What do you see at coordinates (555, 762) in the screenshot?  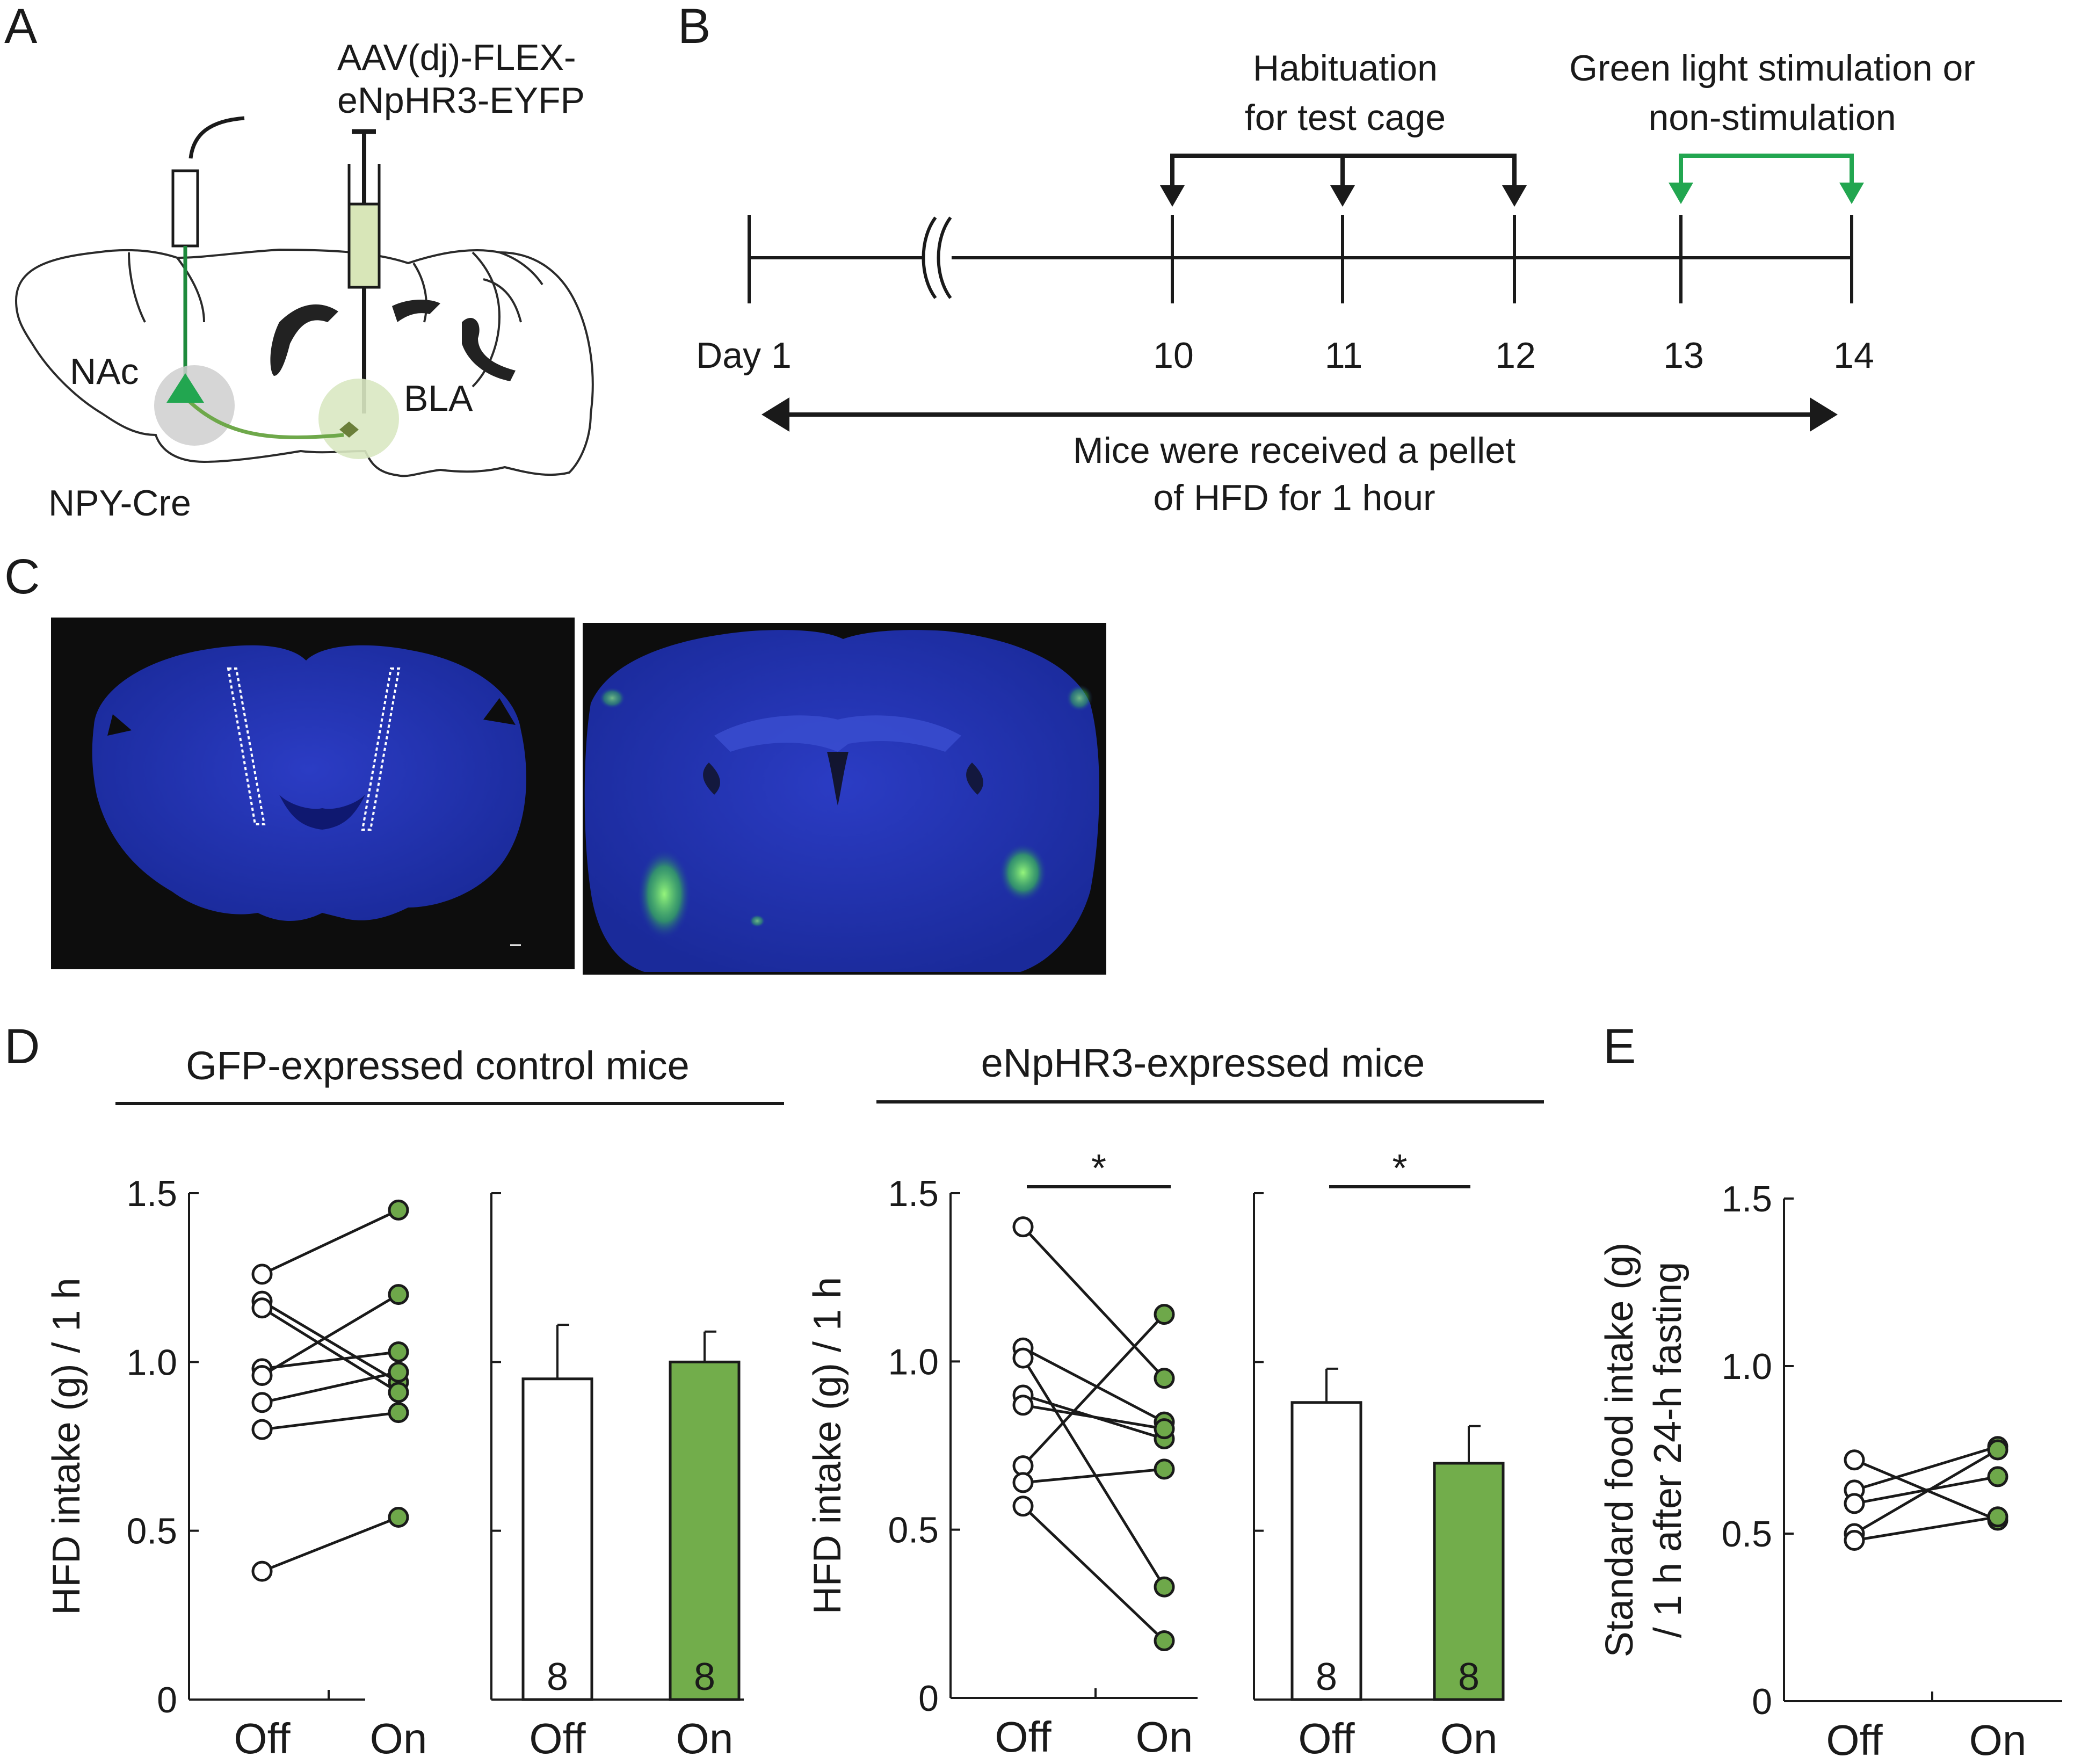 I see `panel-c: C` at bounding box center [555, 762].